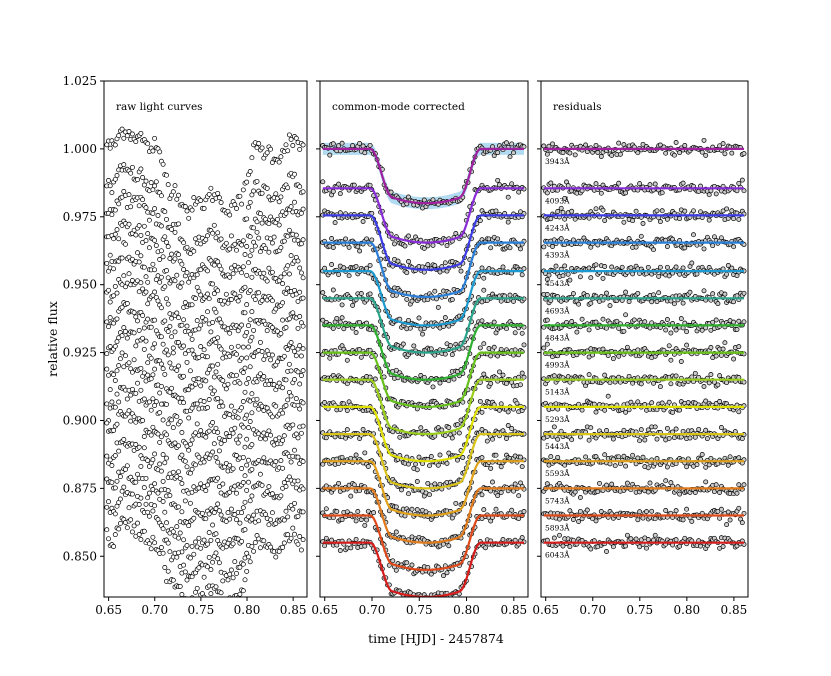 The height and width of the screenshot is (676, 831). Describe the element at coordinates (398, 107) in the screenshot. I see `panel-title: common-mode corrected` at that location.